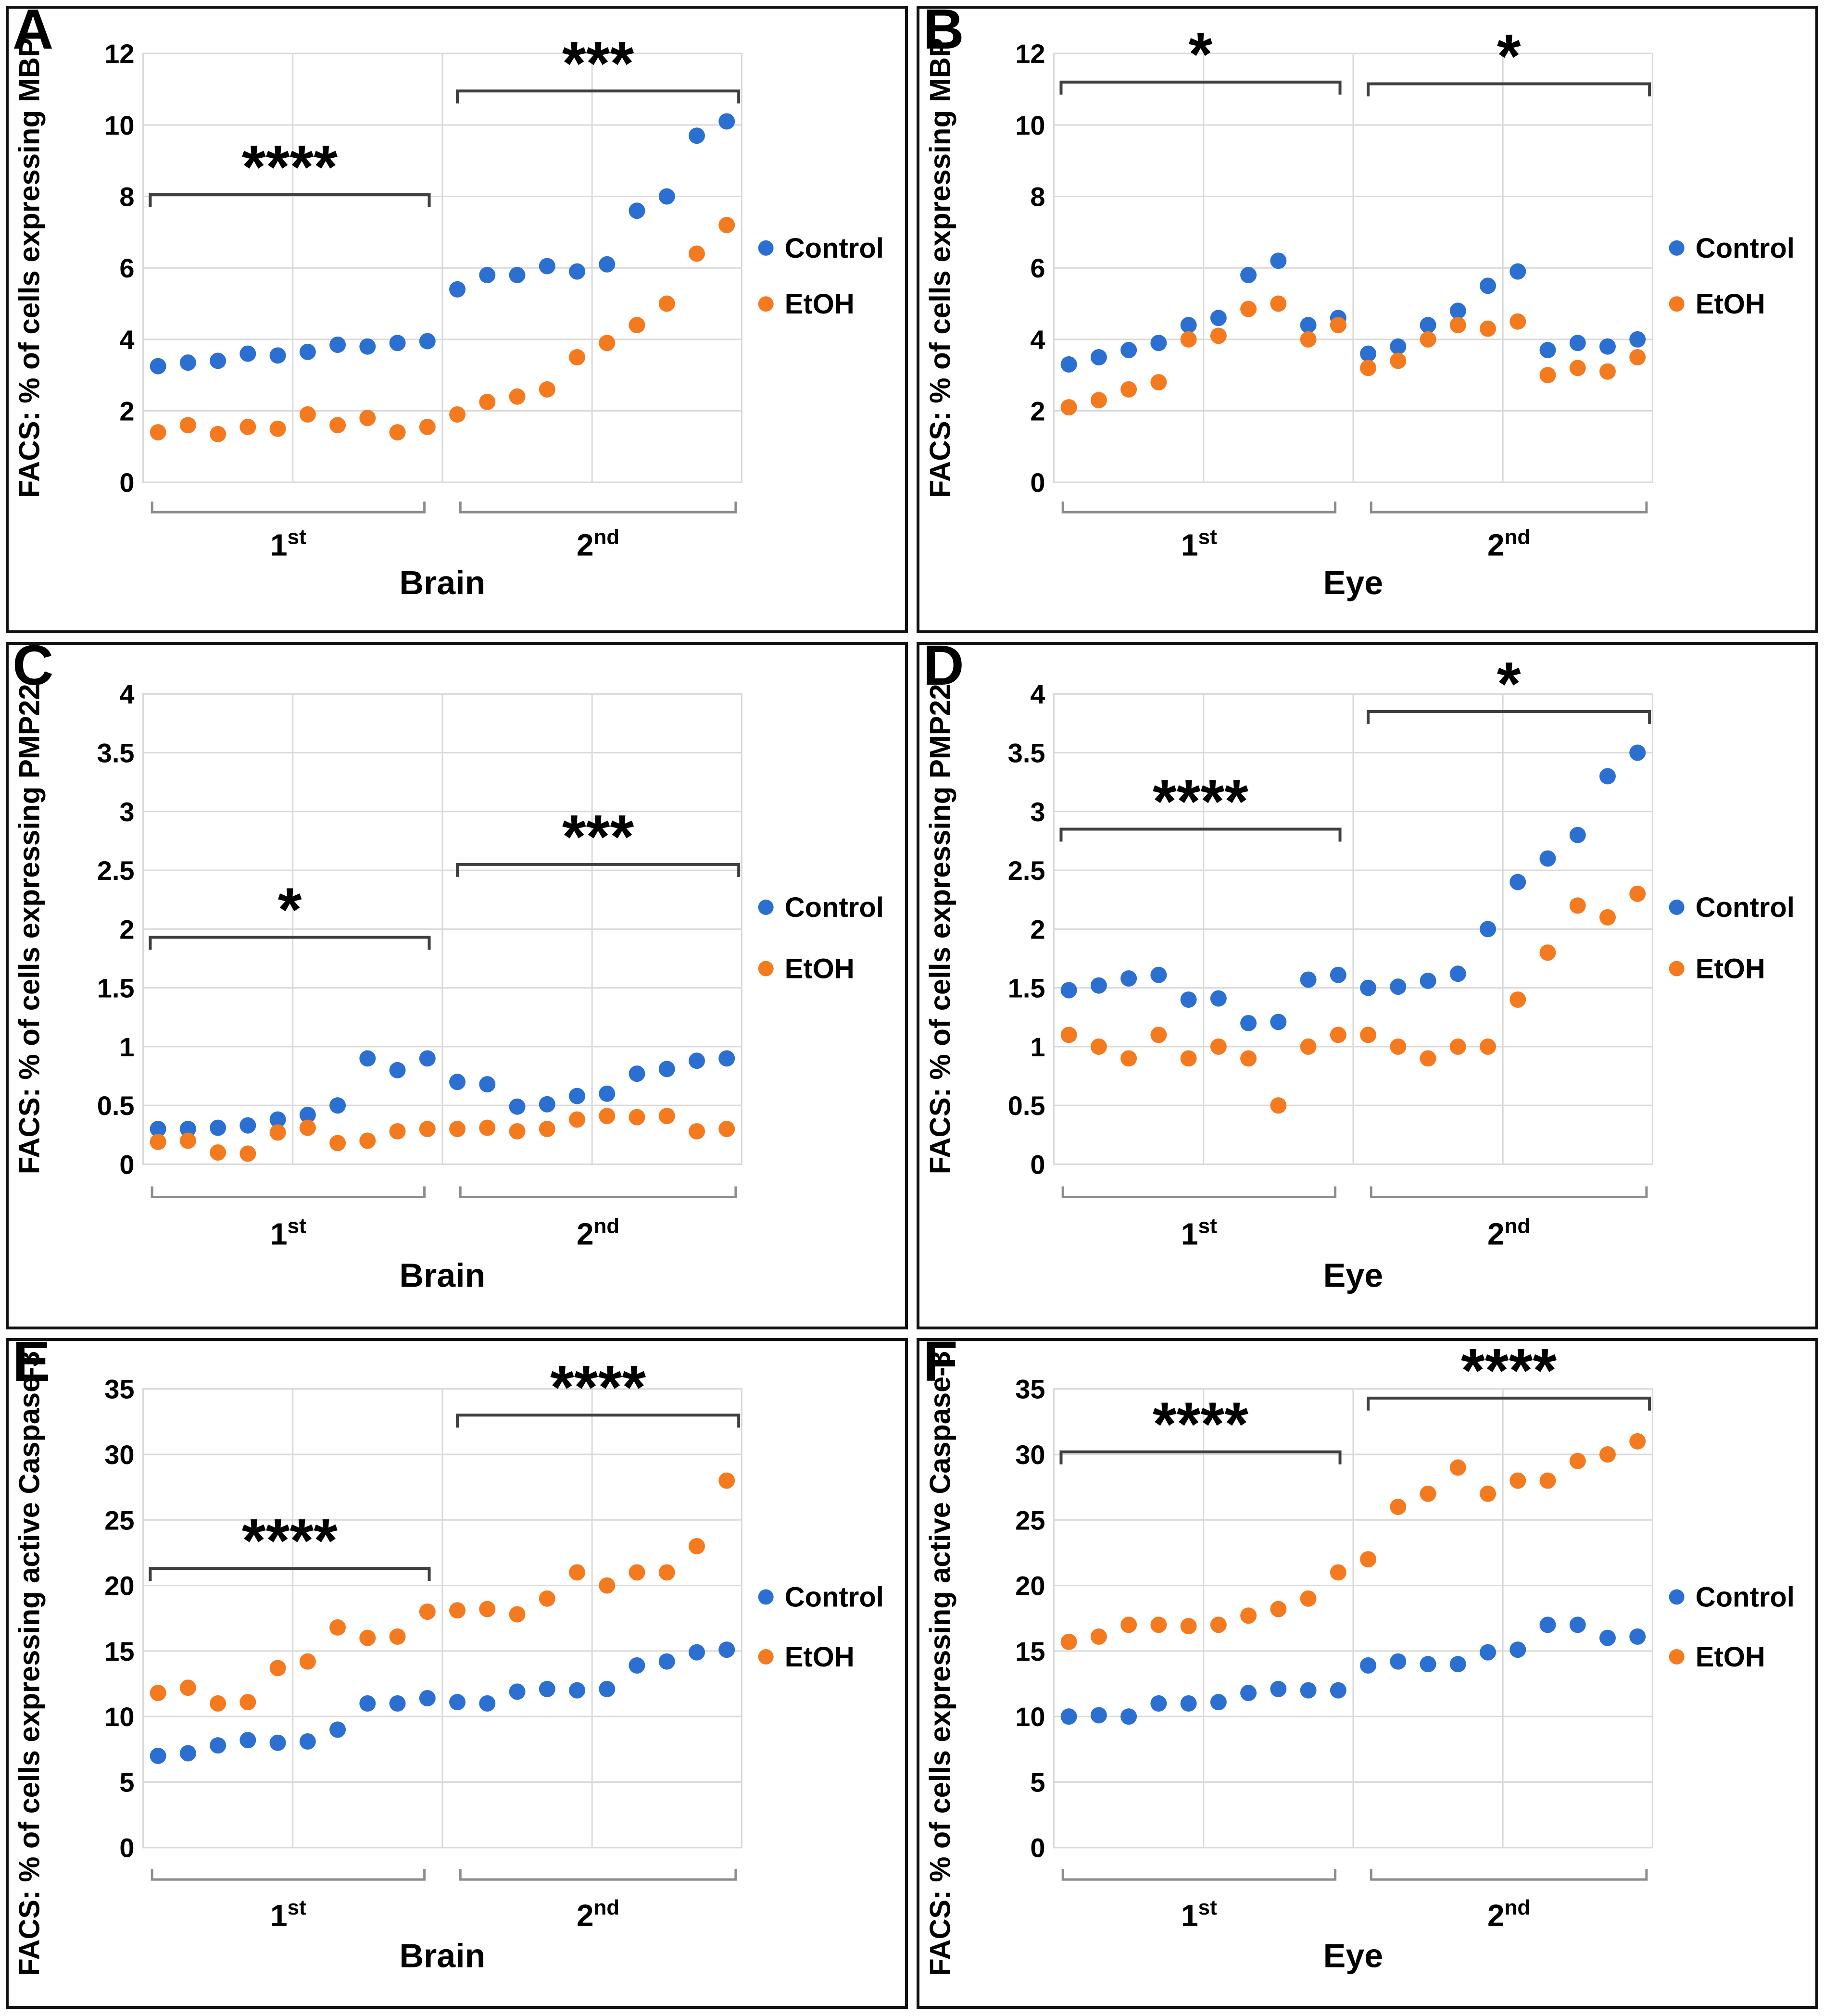  Describe the element at coordinates (1026, 753) in the screenshot. I see `y-tick-label: 3.5` at that location.